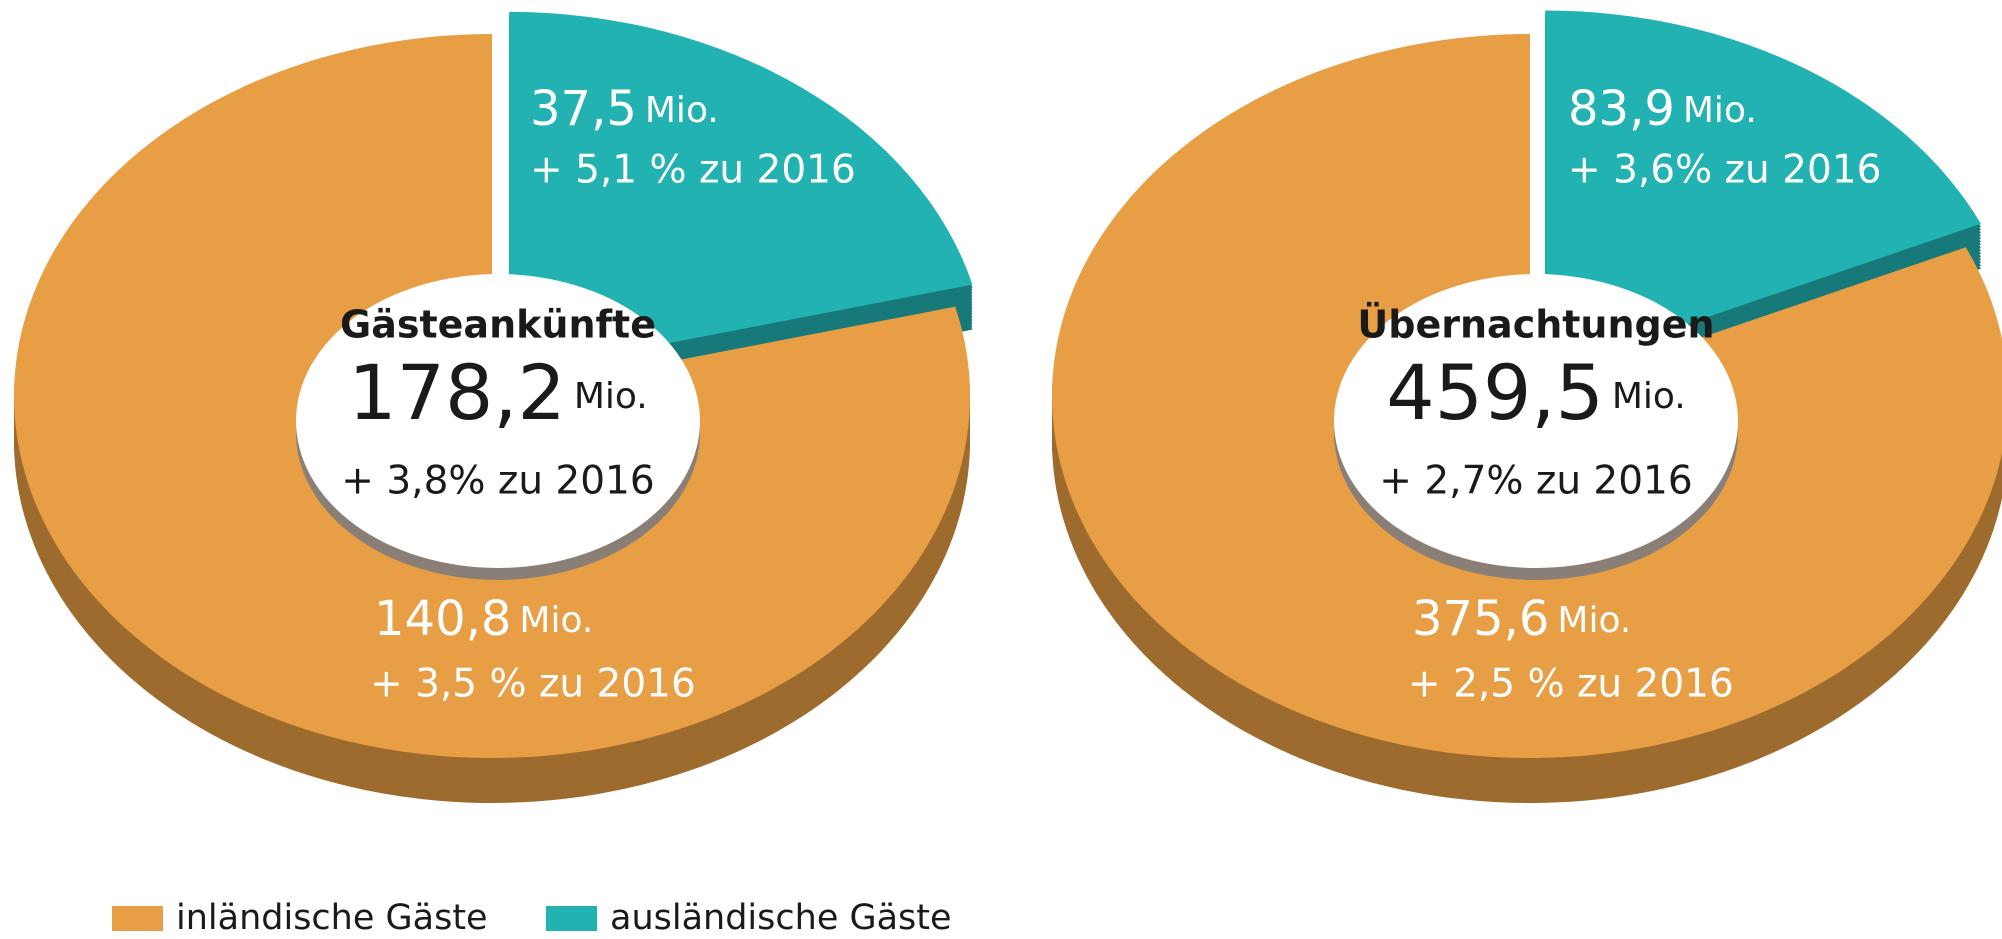 This screenshot has height=939, width=2002. I want to click on center-title: Übernachtungen, so click(1535, 325).